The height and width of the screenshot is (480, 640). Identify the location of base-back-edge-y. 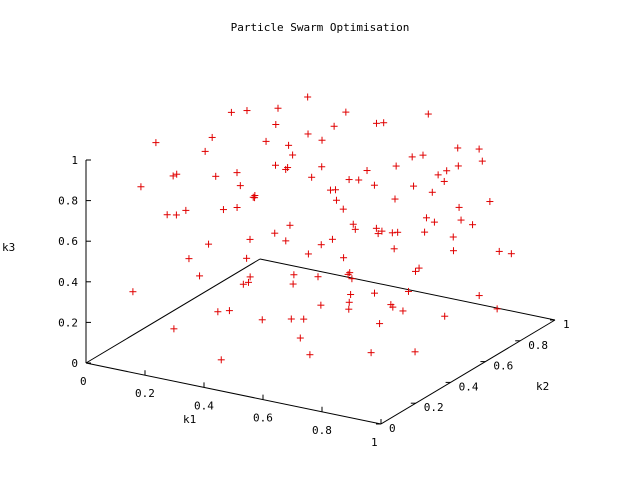
(173, 311).